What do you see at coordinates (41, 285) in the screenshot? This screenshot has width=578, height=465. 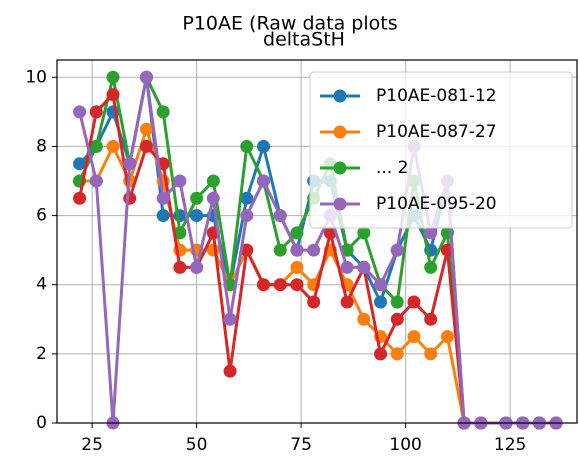 I see `y-tick-label: 4` at bounding box center [41, 285].